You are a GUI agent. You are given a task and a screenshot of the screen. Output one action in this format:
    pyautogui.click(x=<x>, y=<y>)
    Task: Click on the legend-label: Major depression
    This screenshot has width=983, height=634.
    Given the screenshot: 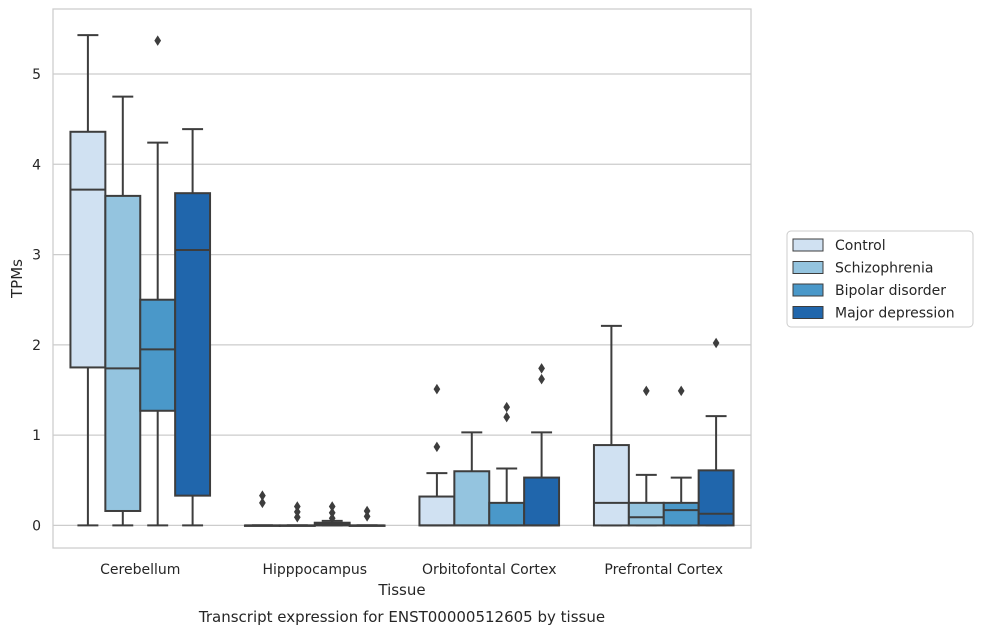 What is the action you would take?
    pyautogui.click(x=895, y=314)
    